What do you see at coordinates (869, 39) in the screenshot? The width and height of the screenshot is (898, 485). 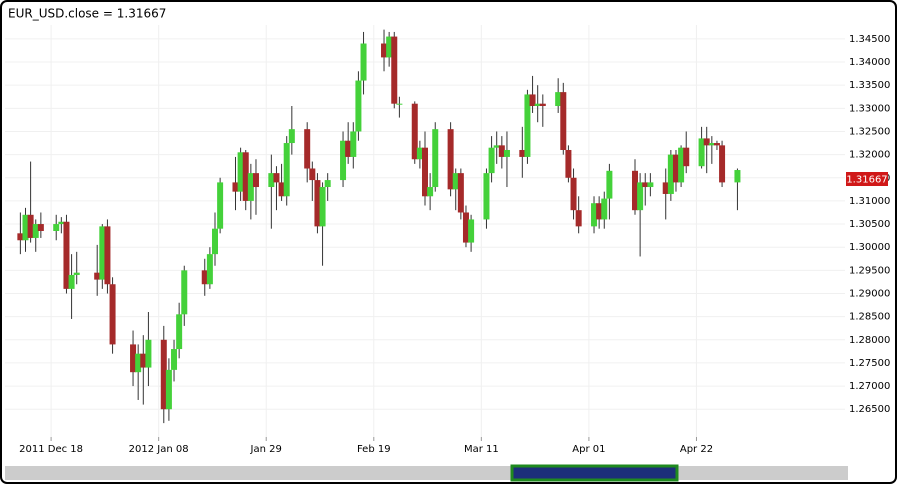 I see `y-tick-label: 1.34500` at bounding box center [869, 39].